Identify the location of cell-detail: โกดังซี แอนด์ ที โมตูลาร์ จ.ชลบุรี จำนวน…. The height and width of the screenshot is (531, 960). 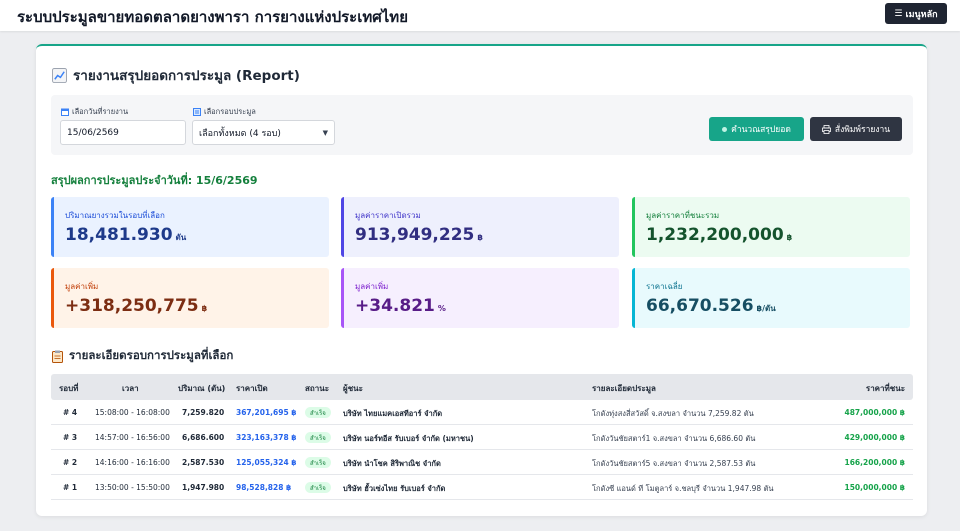
(683, 488).